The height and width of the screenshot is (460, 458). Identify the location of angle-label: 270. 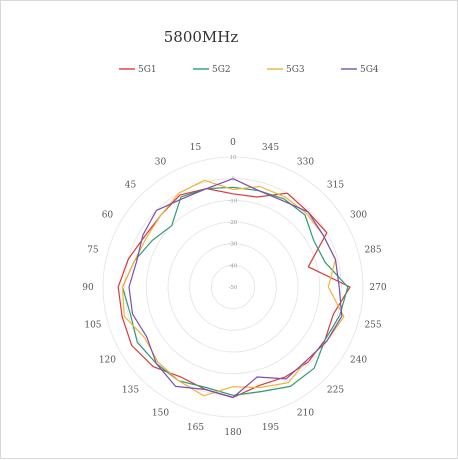
(377, 288).